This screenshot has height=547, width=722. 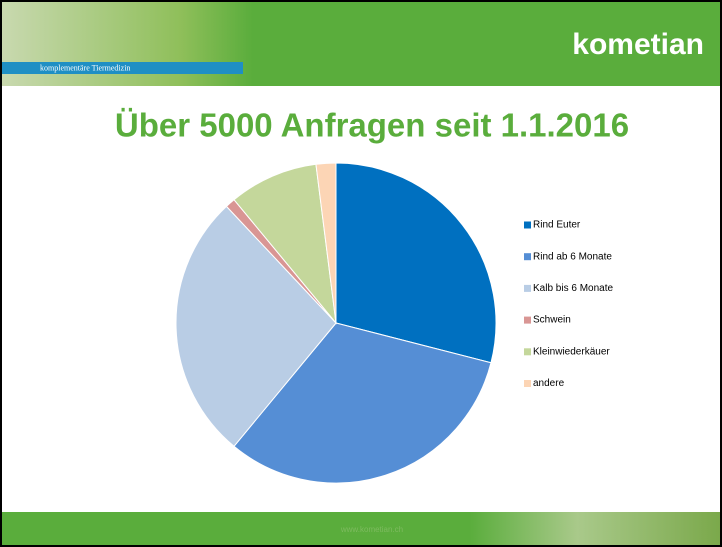 I want to click on legend-label: Rind Euter, so click(x=557, y=225).